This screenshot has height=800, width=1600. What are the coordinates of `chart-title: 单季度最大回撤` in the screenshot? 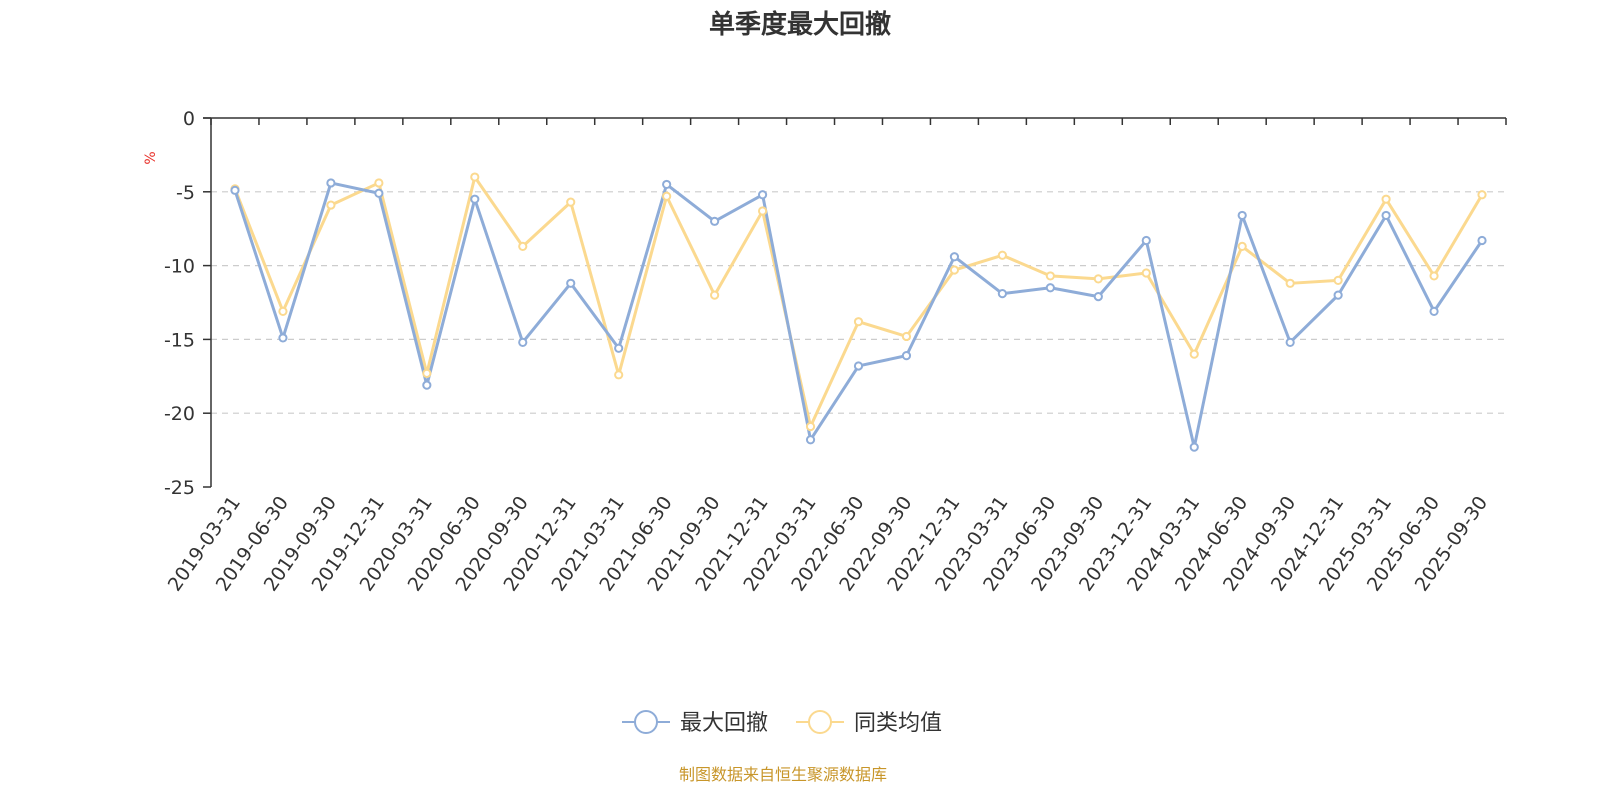 It's located at (800, 24).